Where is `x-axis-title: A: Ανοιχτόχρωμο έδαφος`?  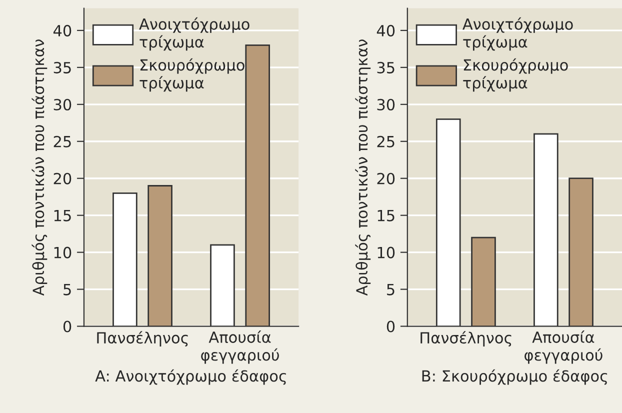
x-axis-title: A: Ανοιχτόχρωμο έδαφος is located at coordinates (190, 377).